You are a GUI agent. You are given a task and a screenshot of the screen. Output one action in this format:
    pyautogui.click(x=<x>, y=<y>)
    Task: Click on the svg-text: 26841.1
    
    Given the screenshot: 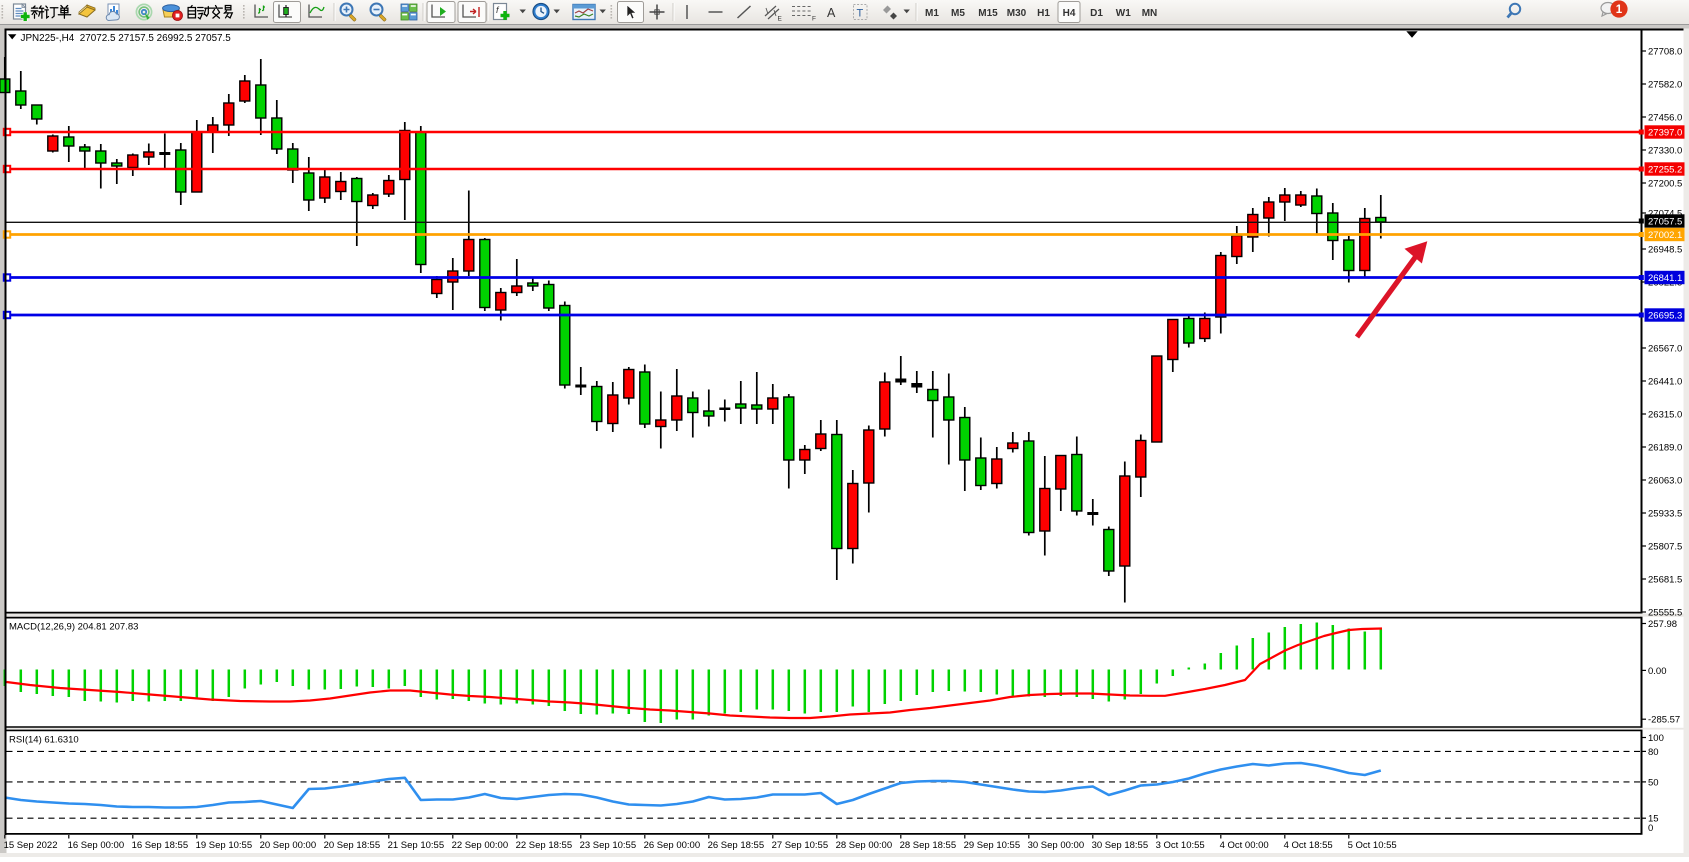 What is the action you would take?
    pyautogui.click(x=1665, y=278)
    